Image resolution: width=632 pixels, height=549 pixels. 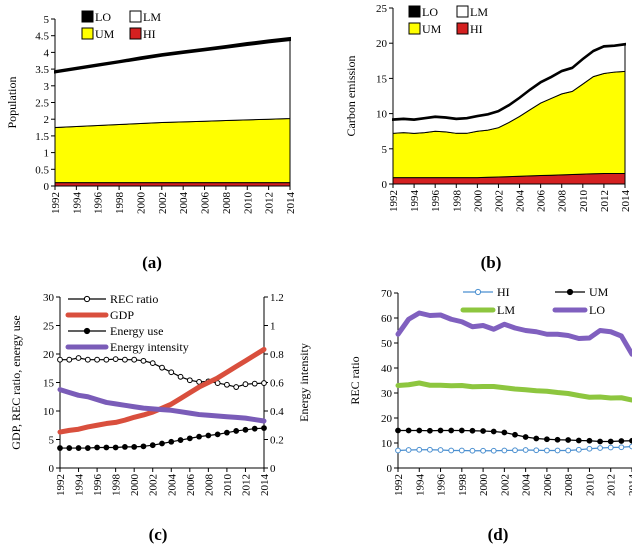 What do you see at coordinates (49, 384) in the screenshot?
I see `c-y-tick-label: 15` at bounding box center [49, 384].